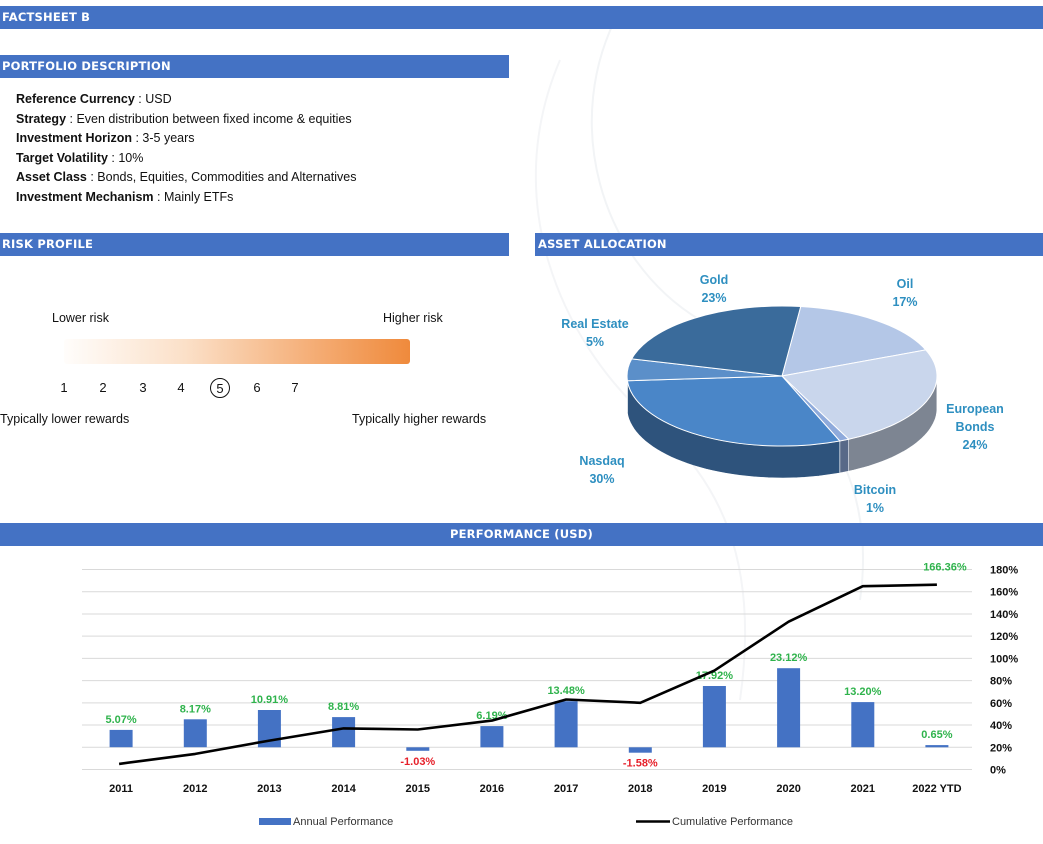 The height and width of the screenshot is (844, 1043). What do you see at coordinates (418, 789) in the screenshot?
I see `x-tick-label: 2015` at bounding box center [418, 789].